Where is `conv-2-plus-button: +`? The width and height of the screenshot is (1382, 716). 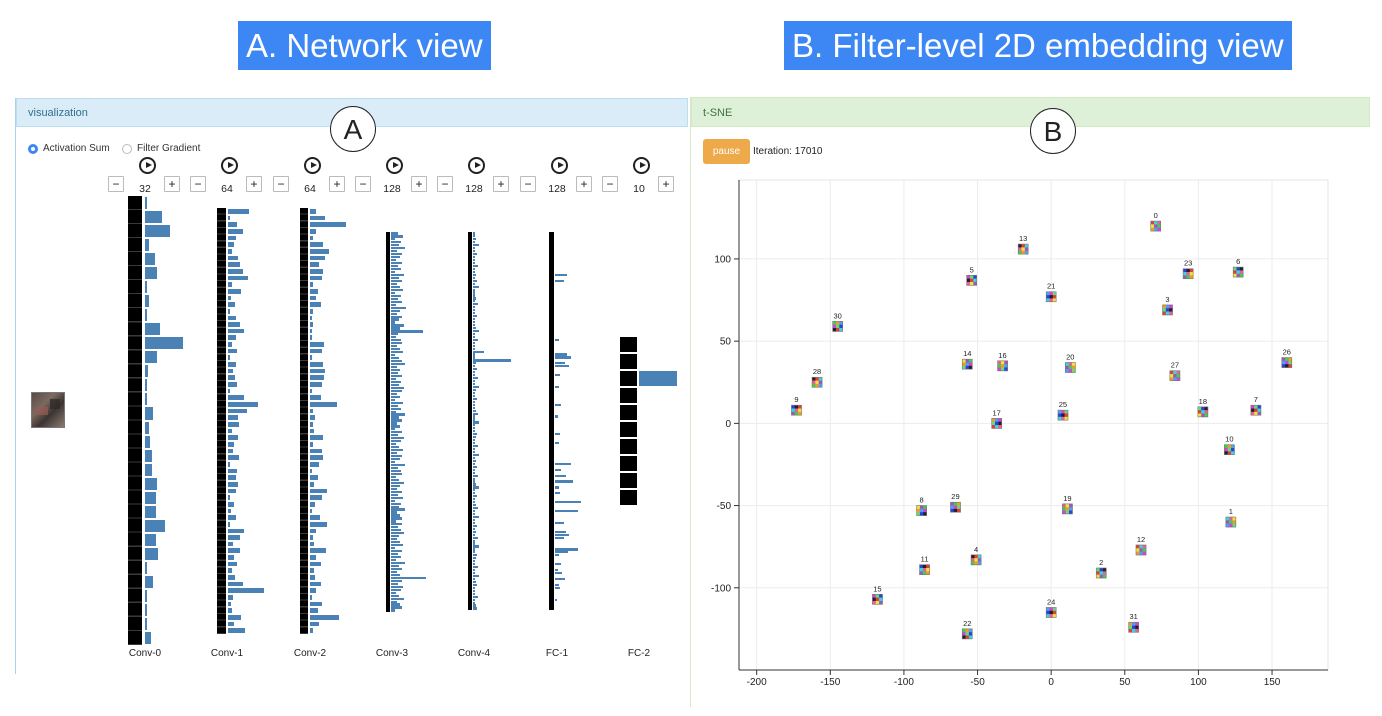 conv-2-plus-button: + is located at coordinates (337, 184).